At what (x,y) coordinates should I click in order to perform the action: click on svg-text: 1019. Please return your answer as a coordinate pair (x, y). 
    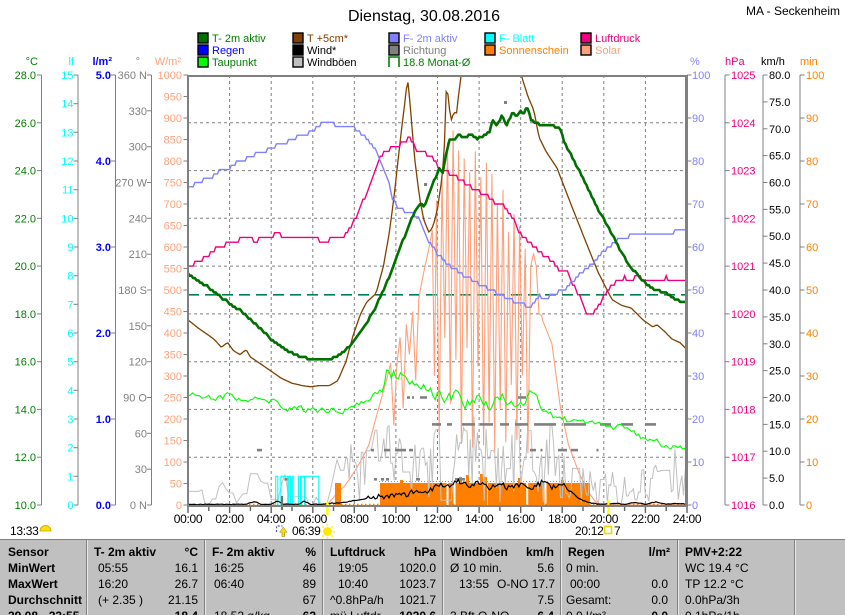
    Looking at the image, I should click on (743, 363).